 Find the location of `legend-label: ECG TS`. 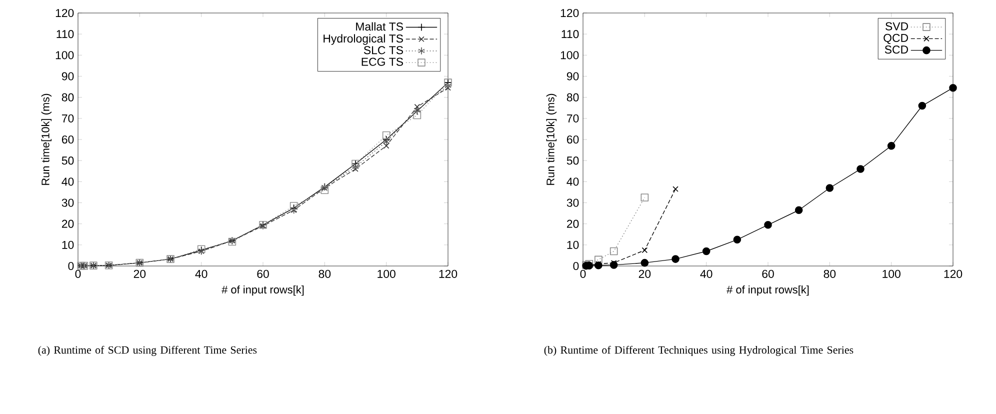

legend-label: ECG TS is located at coordinates (383, 62).